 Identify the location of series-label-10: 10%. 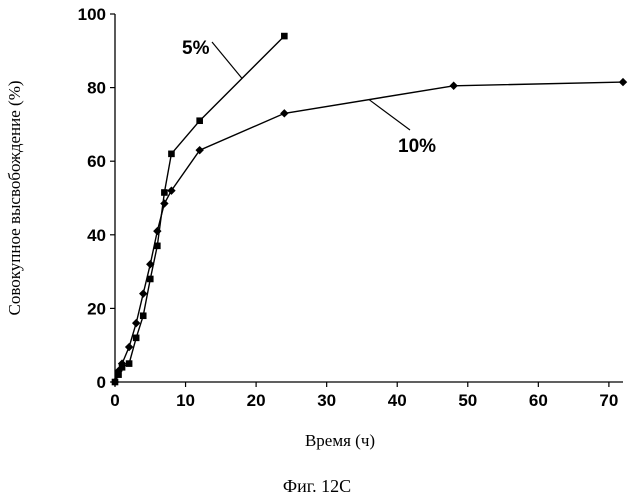
(417, 146).